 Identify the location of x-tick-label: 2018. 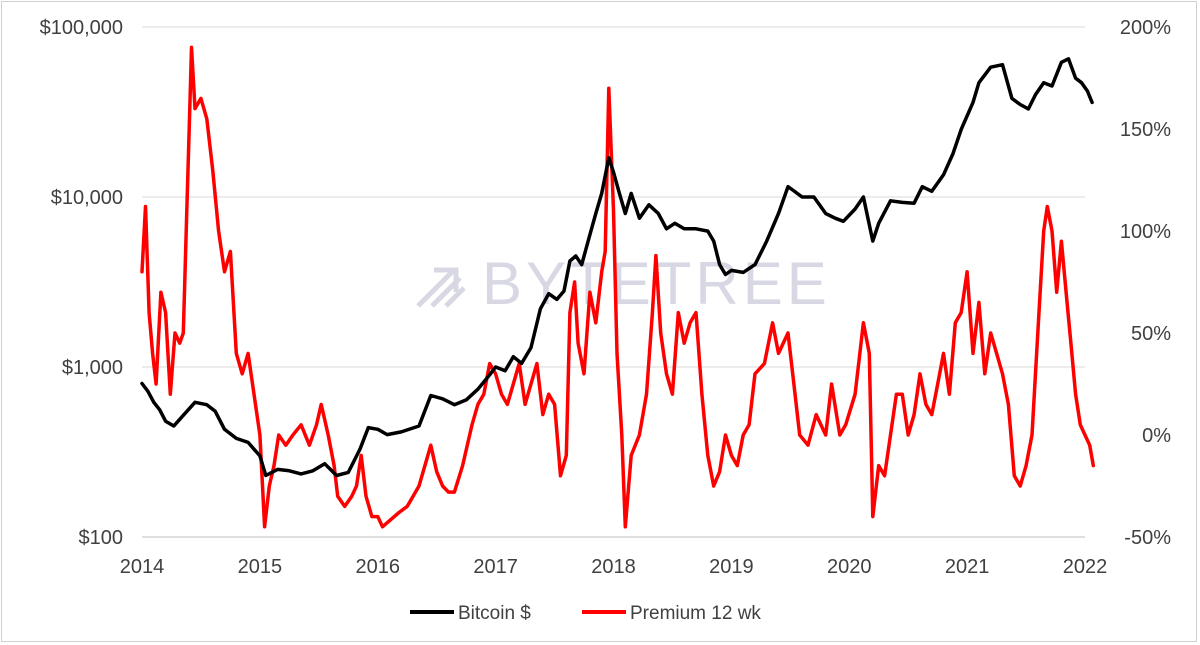
(613, 567).